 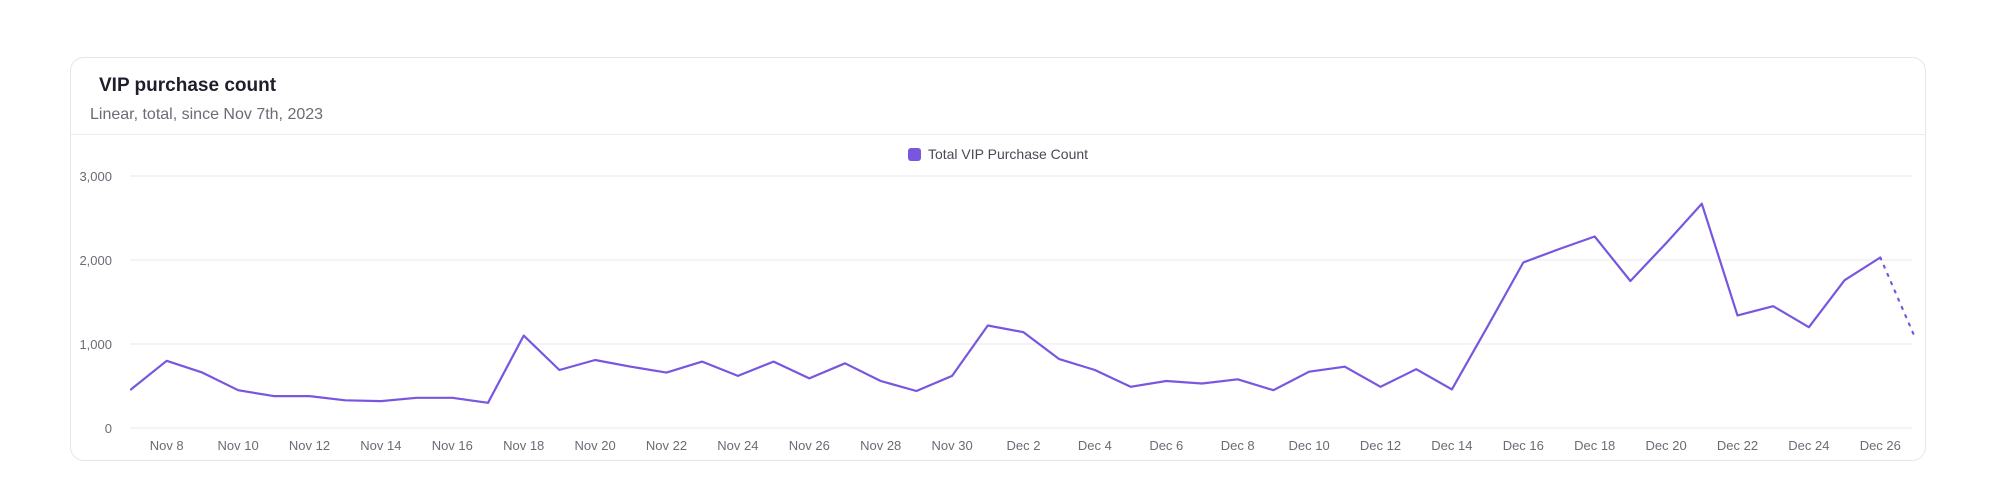 I want to click on x-tick-label: Dec 26, so click(x=1880, y=445).